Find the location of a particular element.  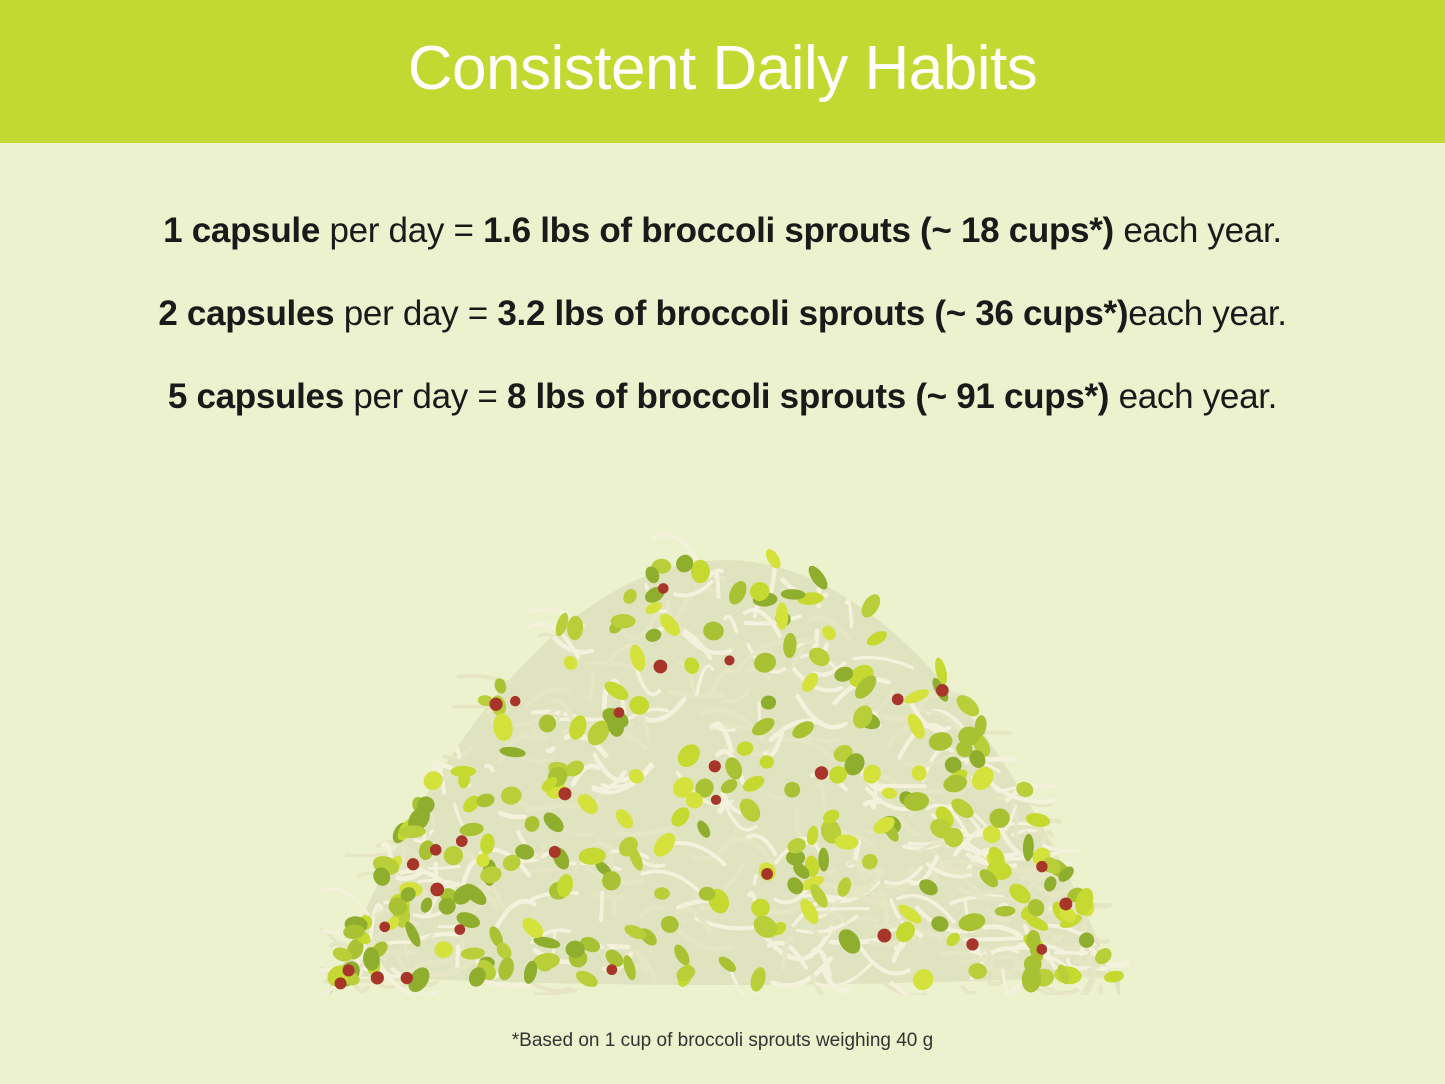

capsule-count: 5 capsules is located at coordinates (255, 396).